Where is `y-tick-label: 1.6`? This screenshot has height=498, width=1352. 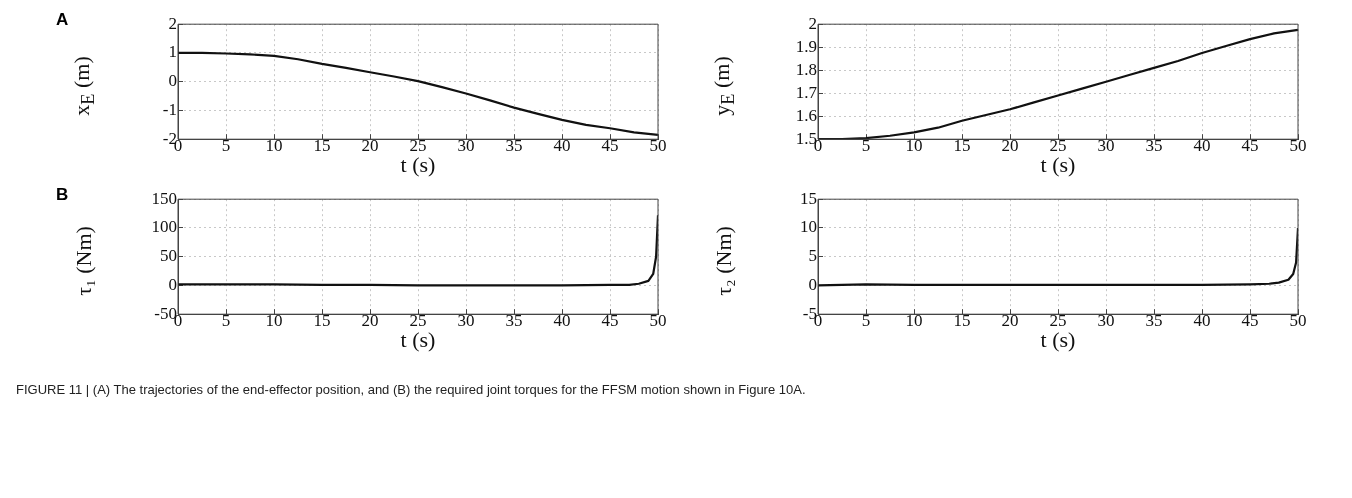
y-tick-label: 1.6 is located at coordinates (806, 115).